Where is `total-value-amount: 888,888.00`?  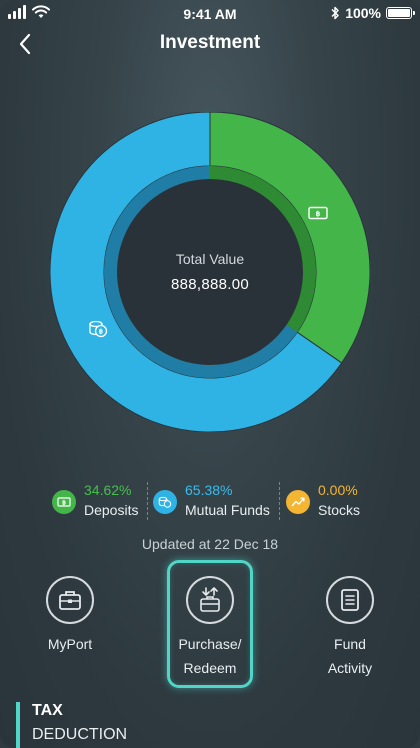 total-value-amount: 888,888.00 is located at coordinates (210, 284).